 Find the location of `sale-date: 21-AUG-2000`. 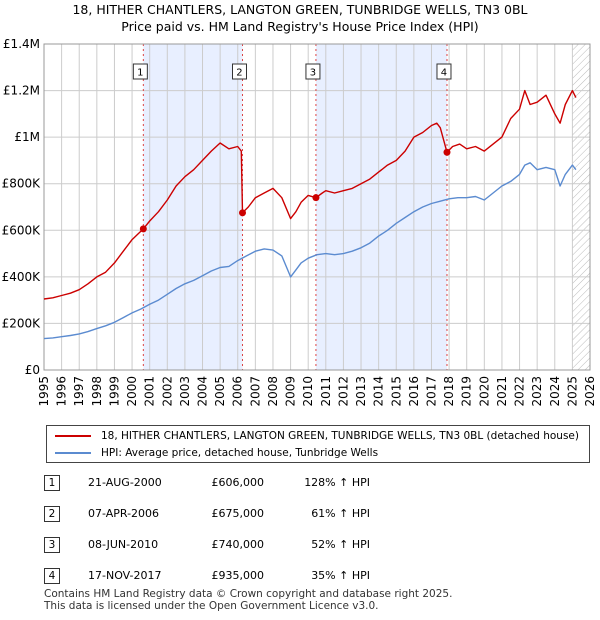

sale-date: 21-AUG-2000 is located at coordinates (125, 482).